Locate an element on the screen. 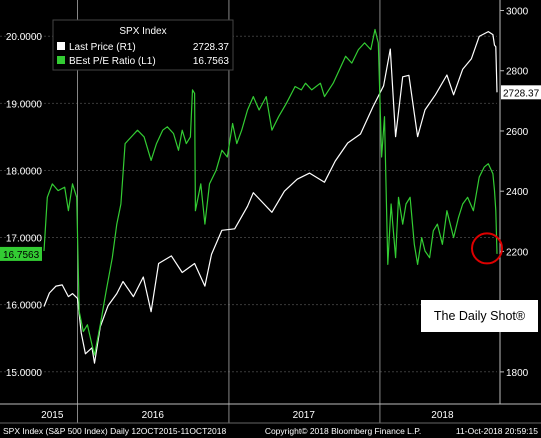  legend-swatch-pe-ratio is located at coordinates (61, 60).